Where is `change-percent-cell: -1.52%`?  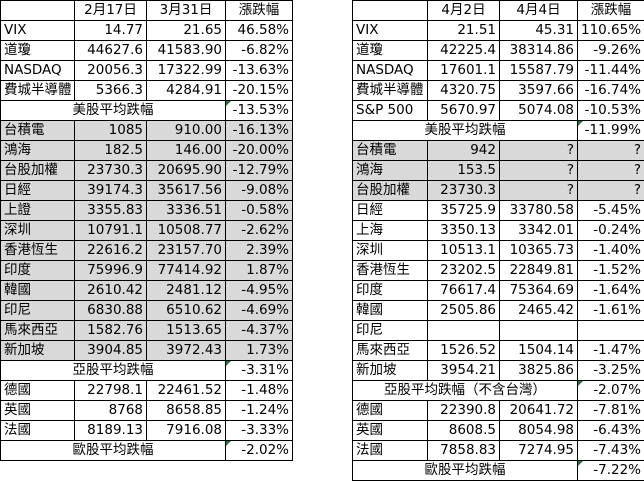 change-percent-cell: -1.52% is located at coordinates (611, 271).